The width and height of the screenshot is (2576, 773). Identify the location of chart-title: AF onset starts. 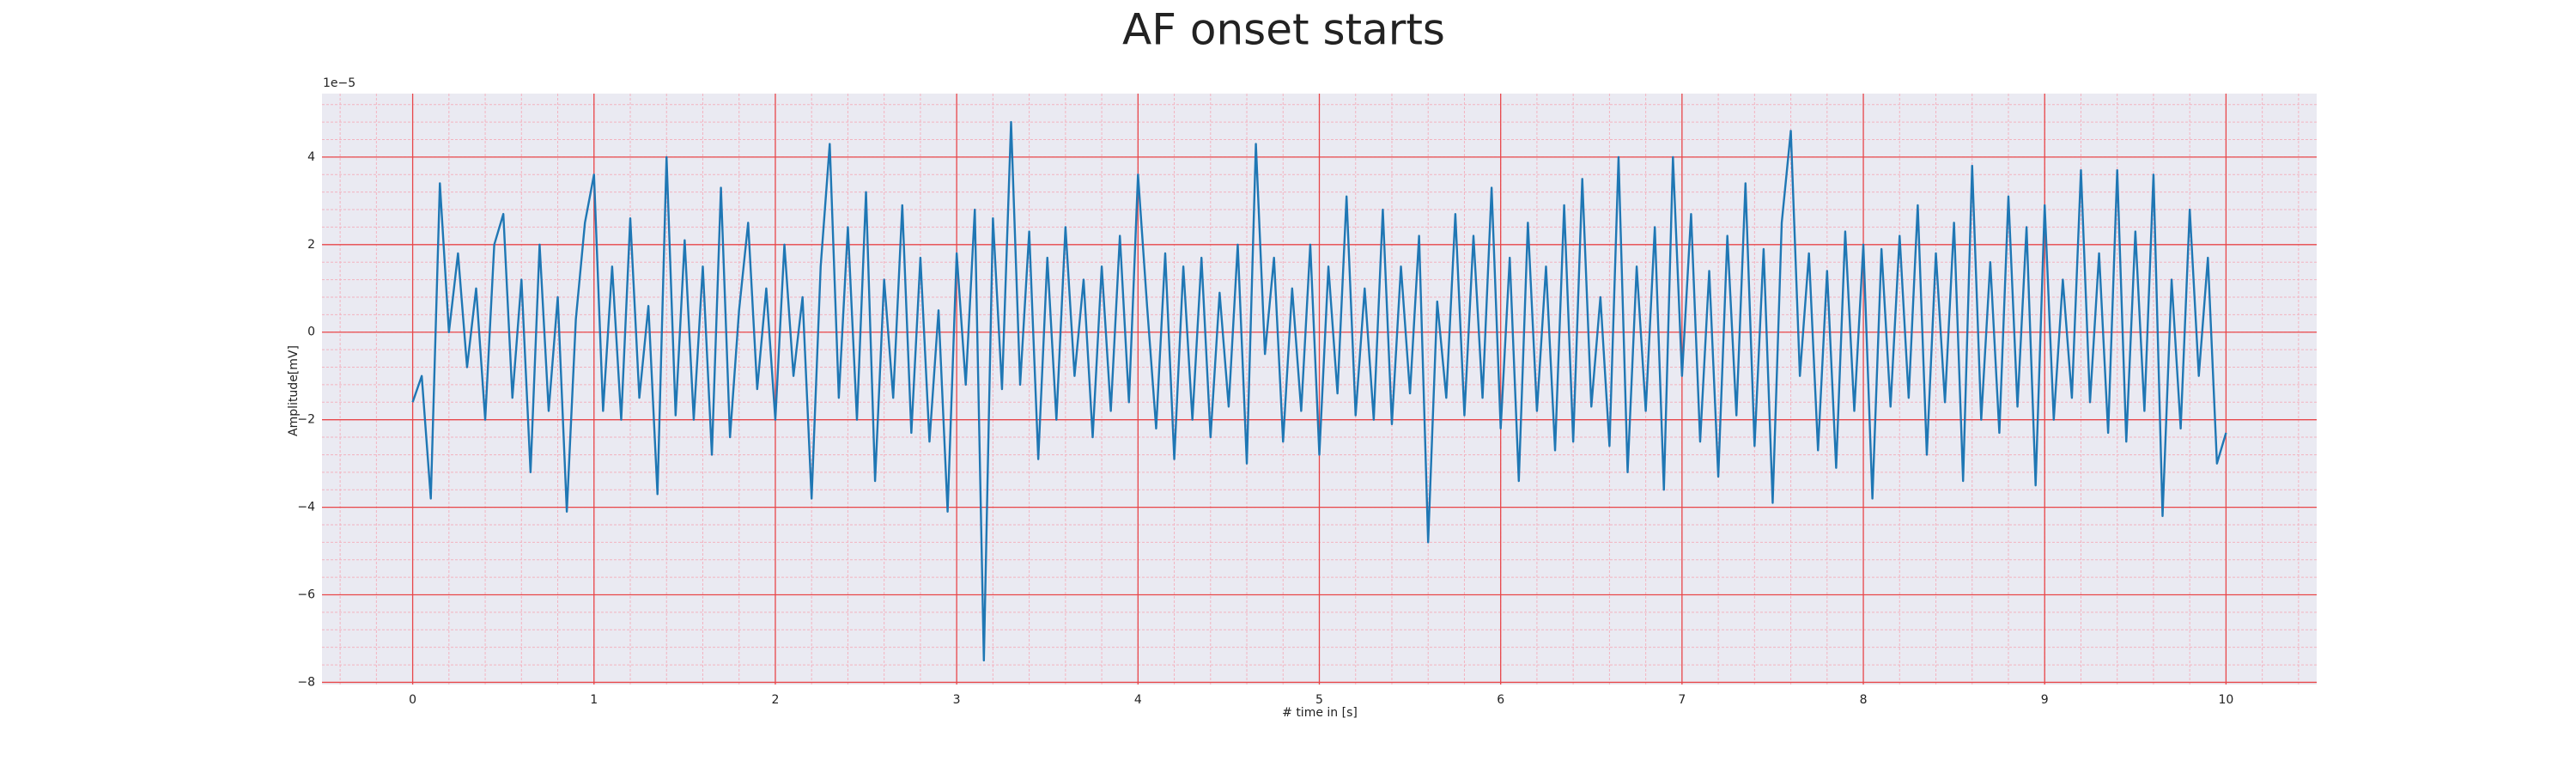
(1283, 30).